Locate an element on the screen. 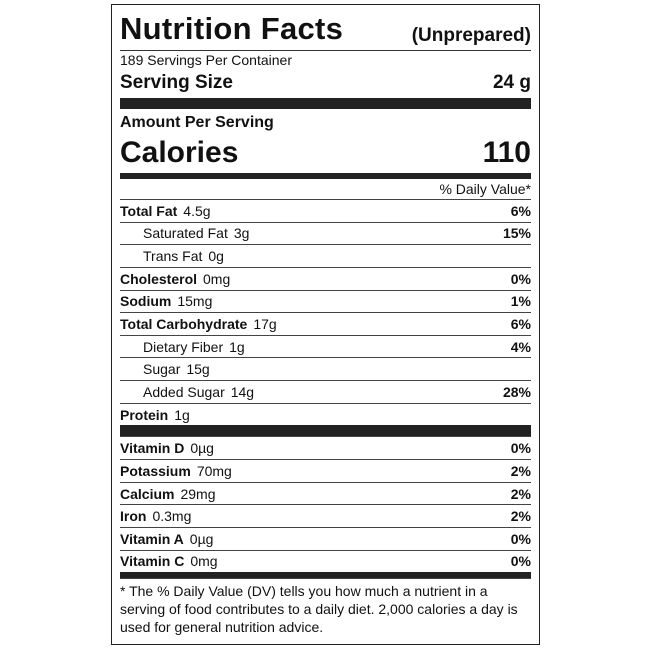 The width and height of the screenshot is (650, 650). nutrient-row: Protein 1g is located at coordinates (325, 414).